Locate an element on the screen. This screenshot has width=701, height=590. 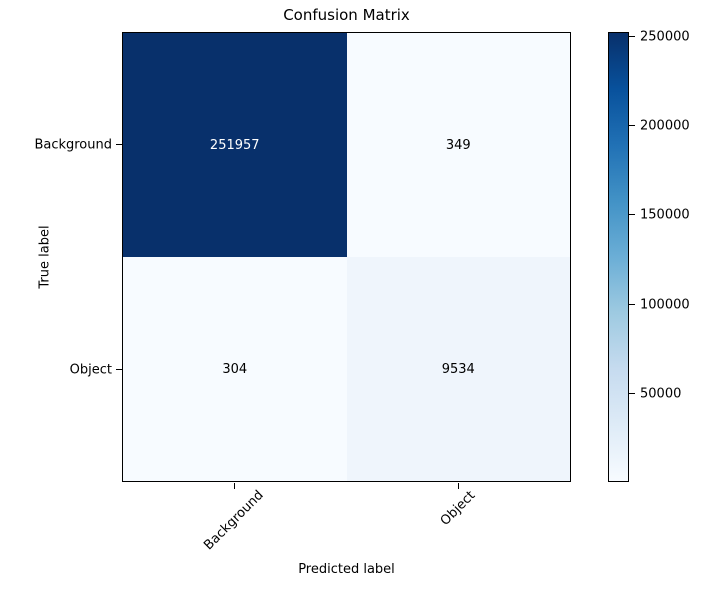
colorbar-tick-label: 100000 is located at coordinates (665, 305).